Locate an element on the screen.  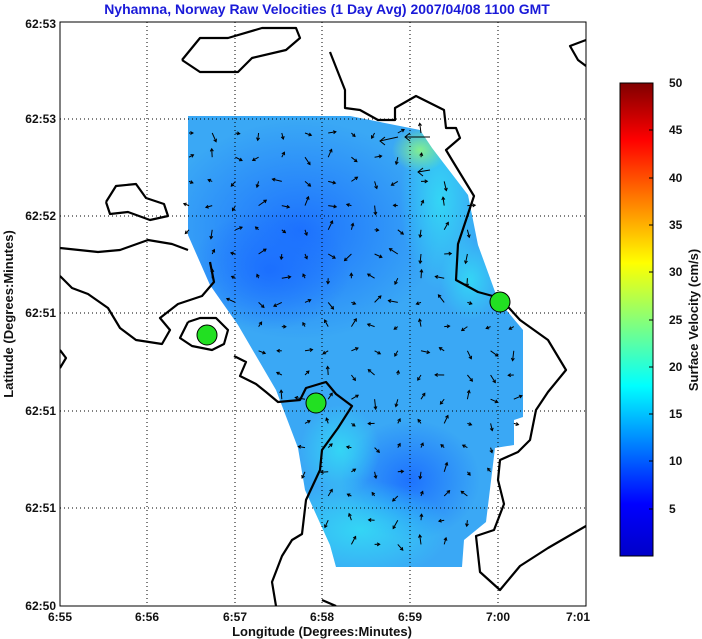
site-marker is located at coordinates (316, 403).